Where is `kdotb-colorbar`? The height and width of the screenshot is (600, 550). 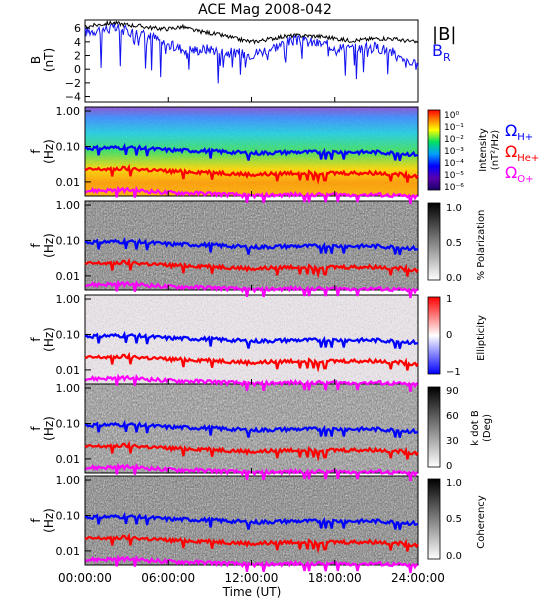
kdotb-colorbar is located at coordinates (434, 427).